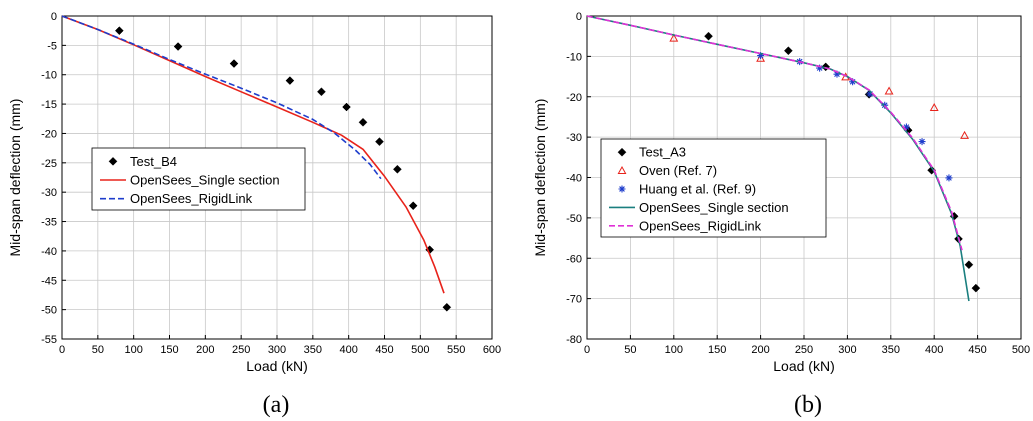 This screenshot has width=1033, height=421. Describe the element at coordinates (153, 161) in the screenshot. I see `legend-entry: Test_B4` at that location.